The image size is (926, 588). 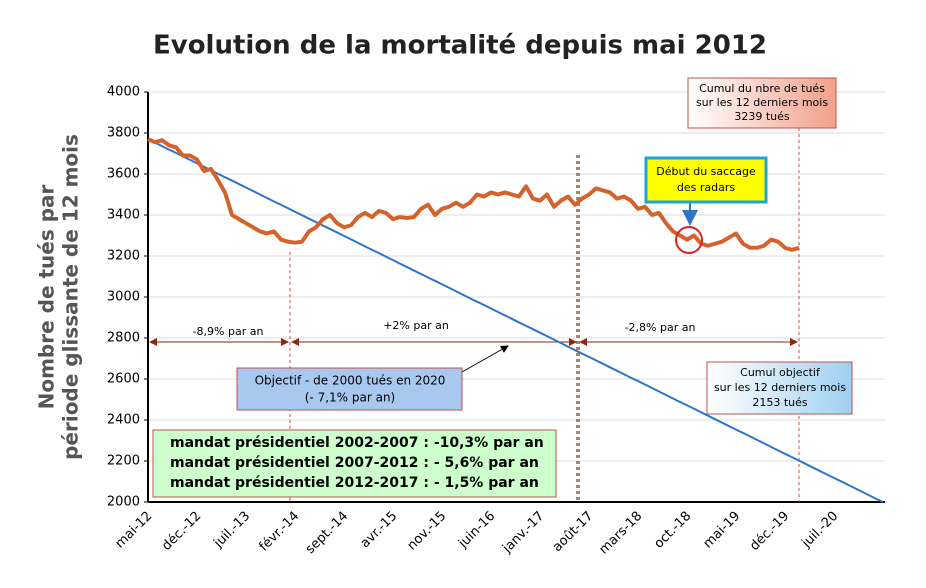 What do you see at coordinates (706, 205) in the screenshot?
I see `callout: Début du saccage des radars` at bounding box center [706, 205].